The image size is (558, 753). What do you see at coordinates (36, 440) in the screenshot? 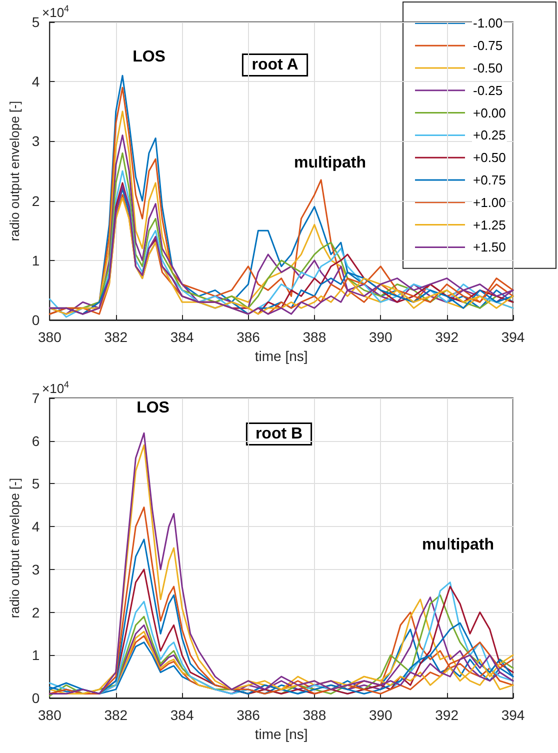
I see `y-tick-label: 6` at bounding box center [36, 440].